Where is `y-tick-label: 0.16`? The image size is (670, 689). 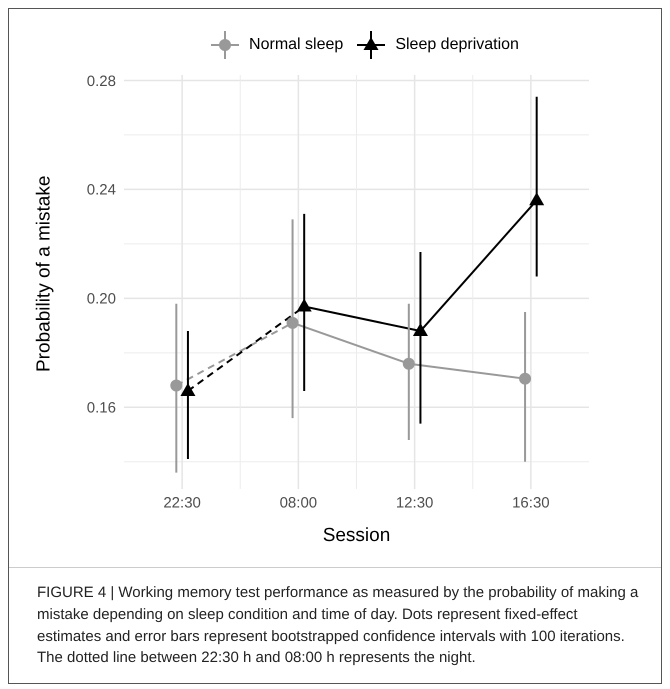 y-tick-label: 0.16 is located at coordinates (101, 408).